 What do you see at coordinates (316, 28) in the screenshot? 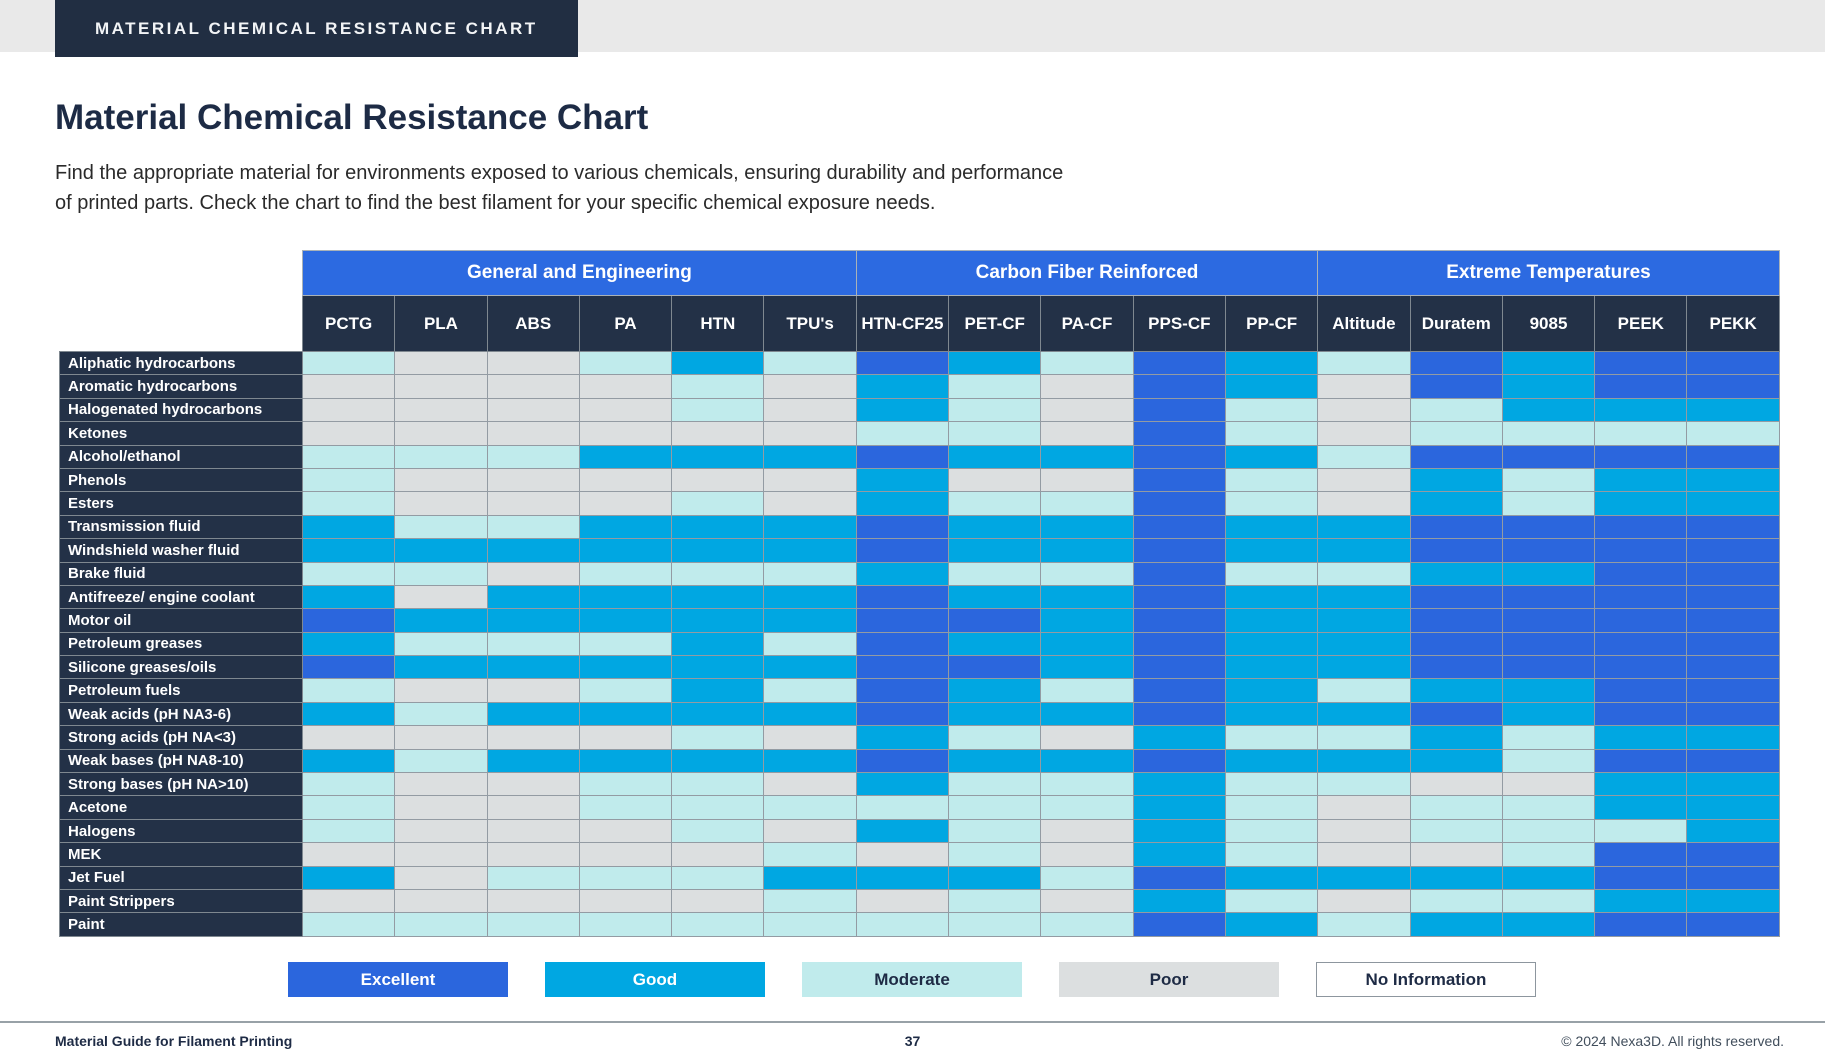
I see `banner-label: MATERIAL CHEMICAL RESISTANCE CHART` at bounding box center [316, 28].